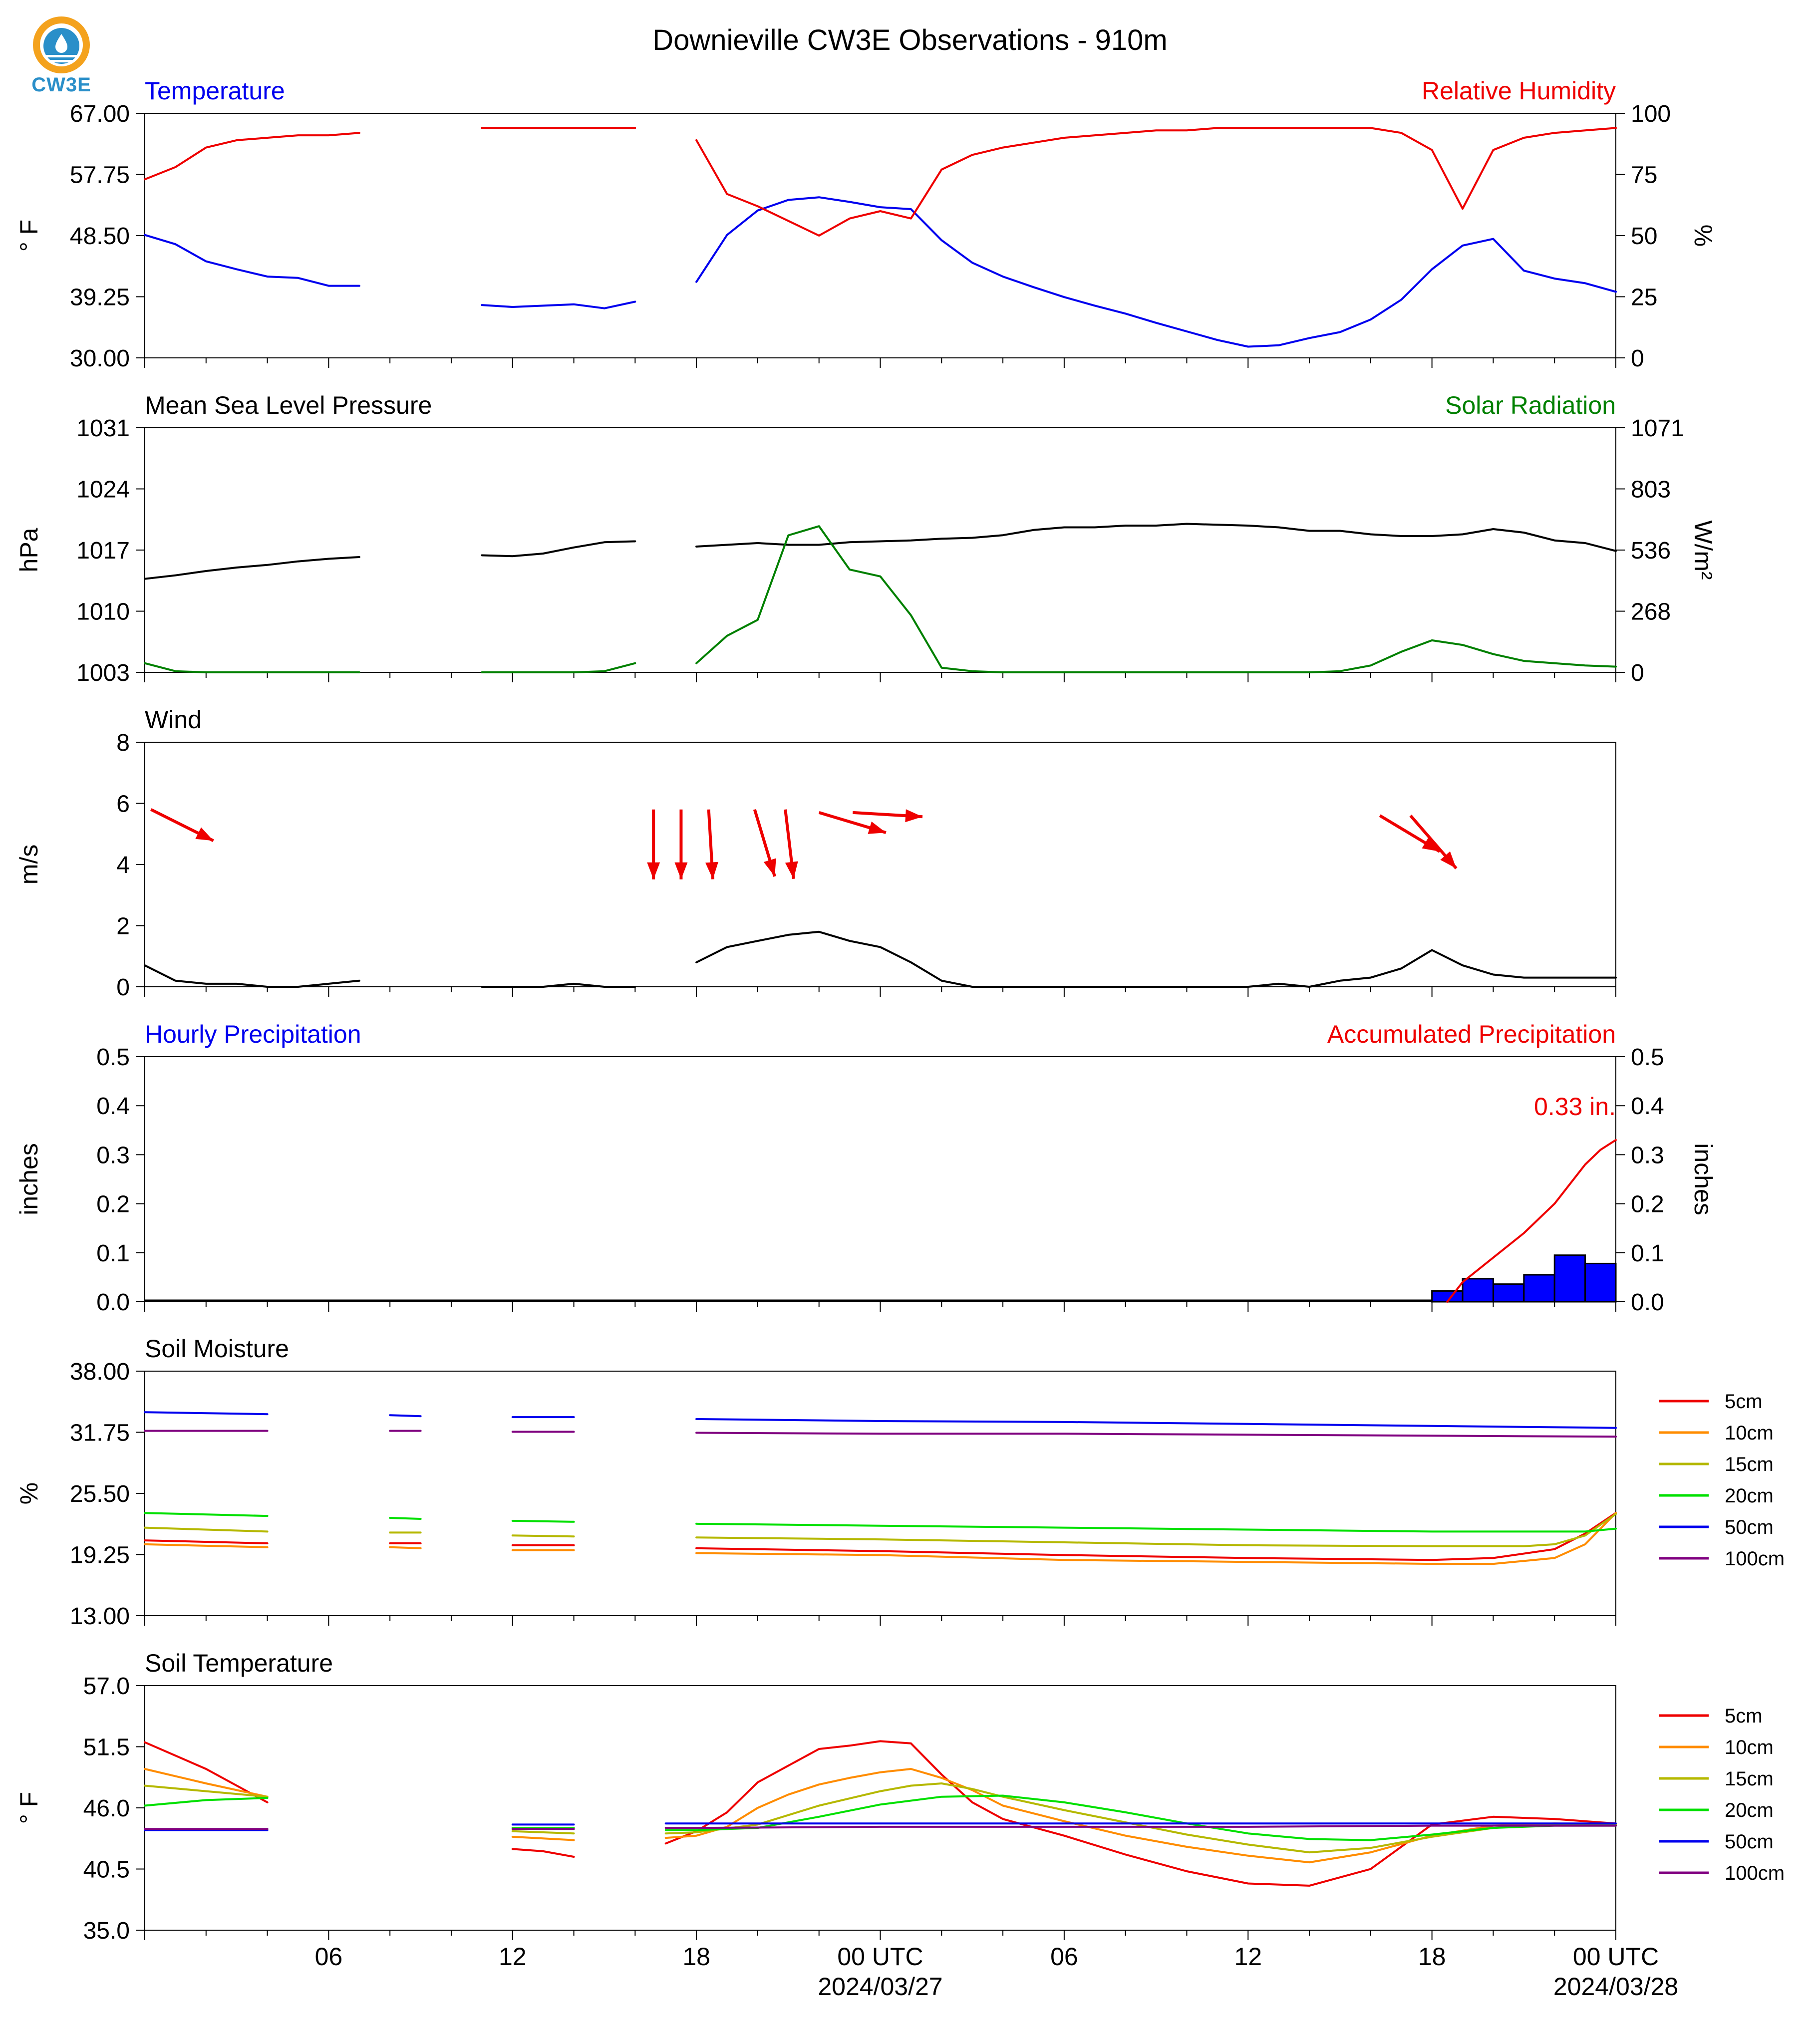  Describe the element at coordinates (1749, 1433) in the screenshot. I see `soil_moisture-legend-label: 10cm` at that location.